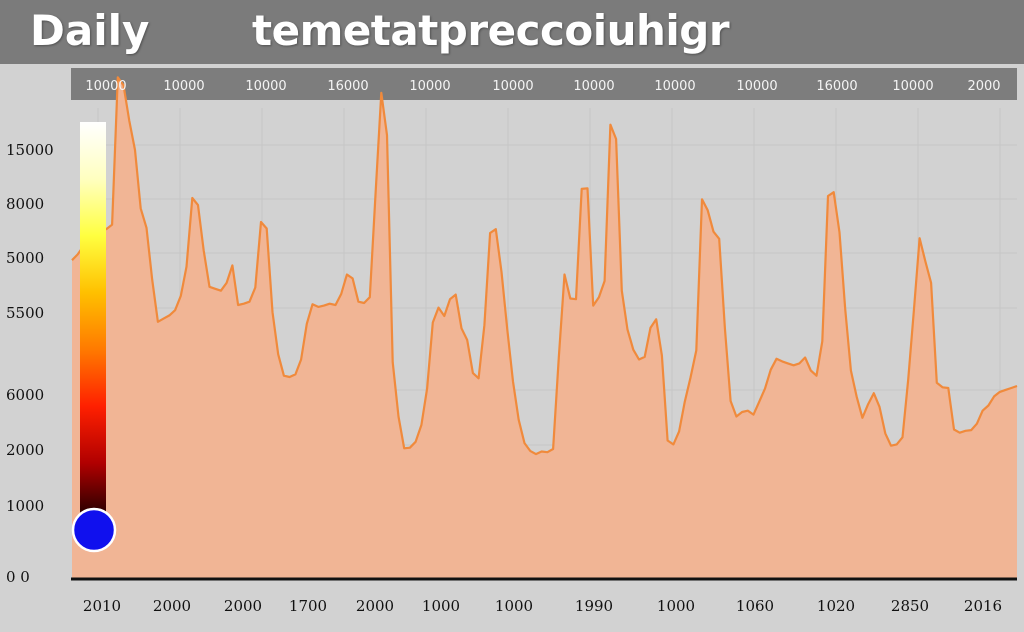  Describe the element at coordinates (594, 606) in the screenshot. I see `x-tick-label: 1990` at that location.